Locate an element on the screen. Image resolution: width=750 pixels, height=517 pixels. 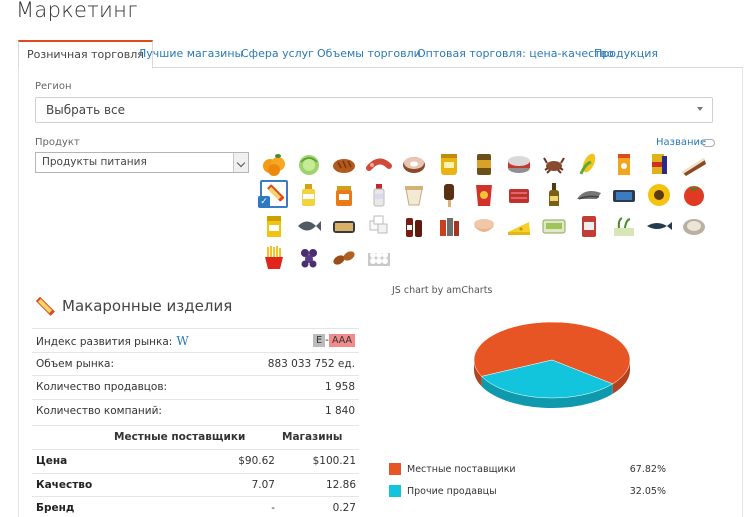
row-label: Качество is located at coordinates (64, 484).